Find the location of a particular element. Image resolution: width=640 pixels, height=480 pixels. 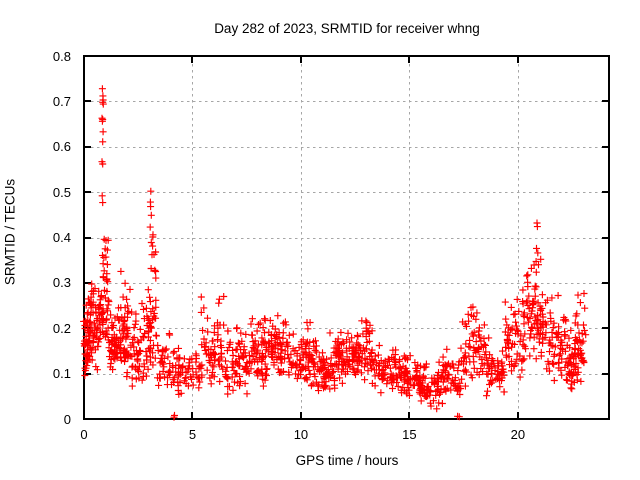

y-tick-label: 0.1 is located at coordinates (61, 374).